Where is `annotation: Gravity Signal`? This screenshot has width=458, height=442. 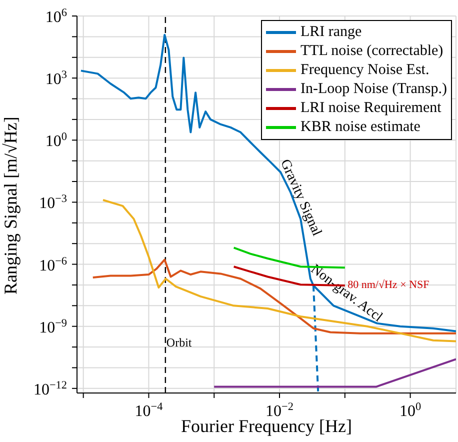
annotation: Gravity Signal is located at coordinates (300, 198).